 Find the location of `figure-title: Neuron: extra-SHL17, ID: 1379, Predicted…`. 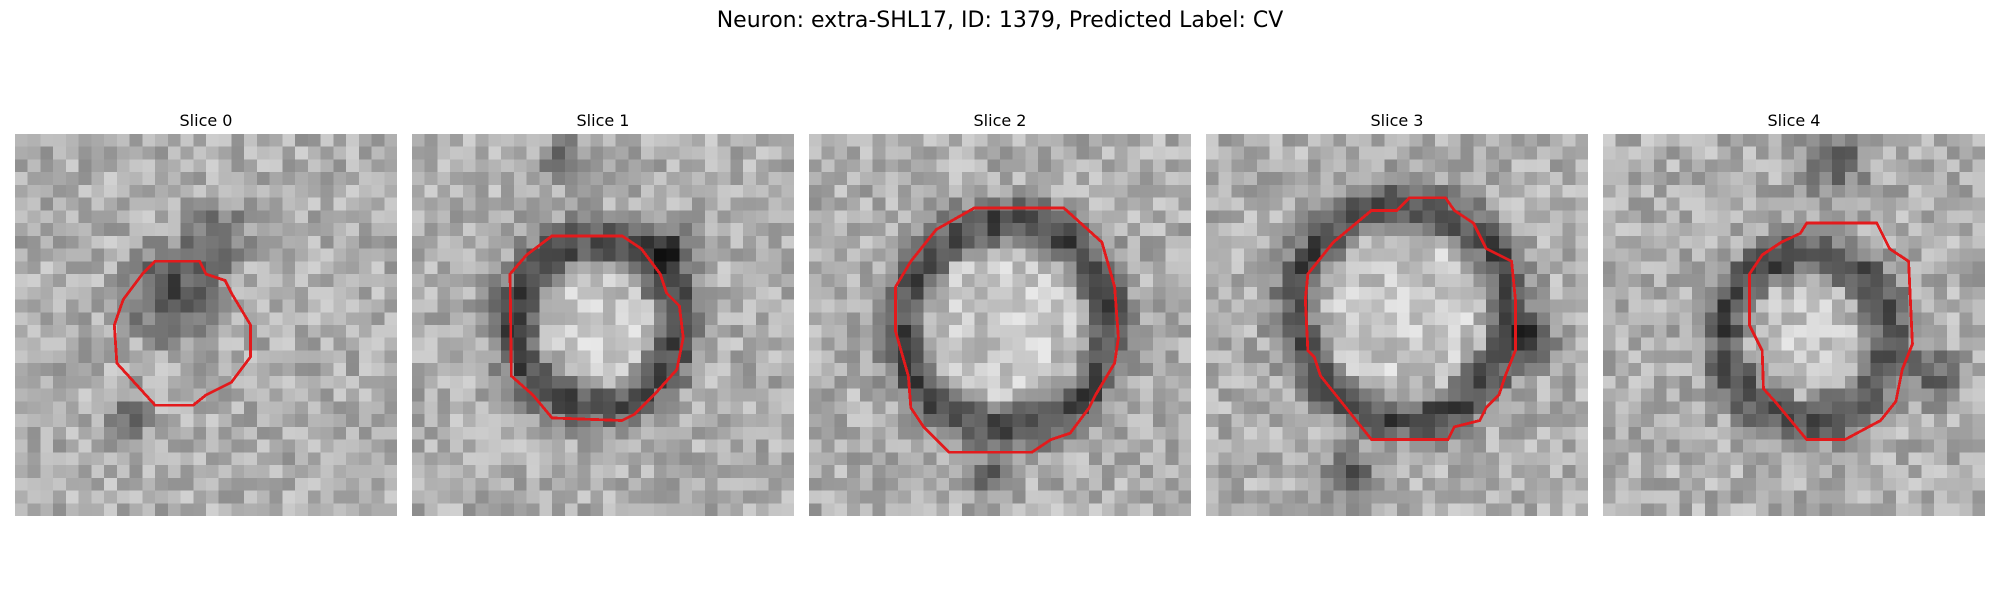

figure-title: Neuron: extra-SHL17, ID: 1379, Predicted… is located at coordinates (1000, 20).